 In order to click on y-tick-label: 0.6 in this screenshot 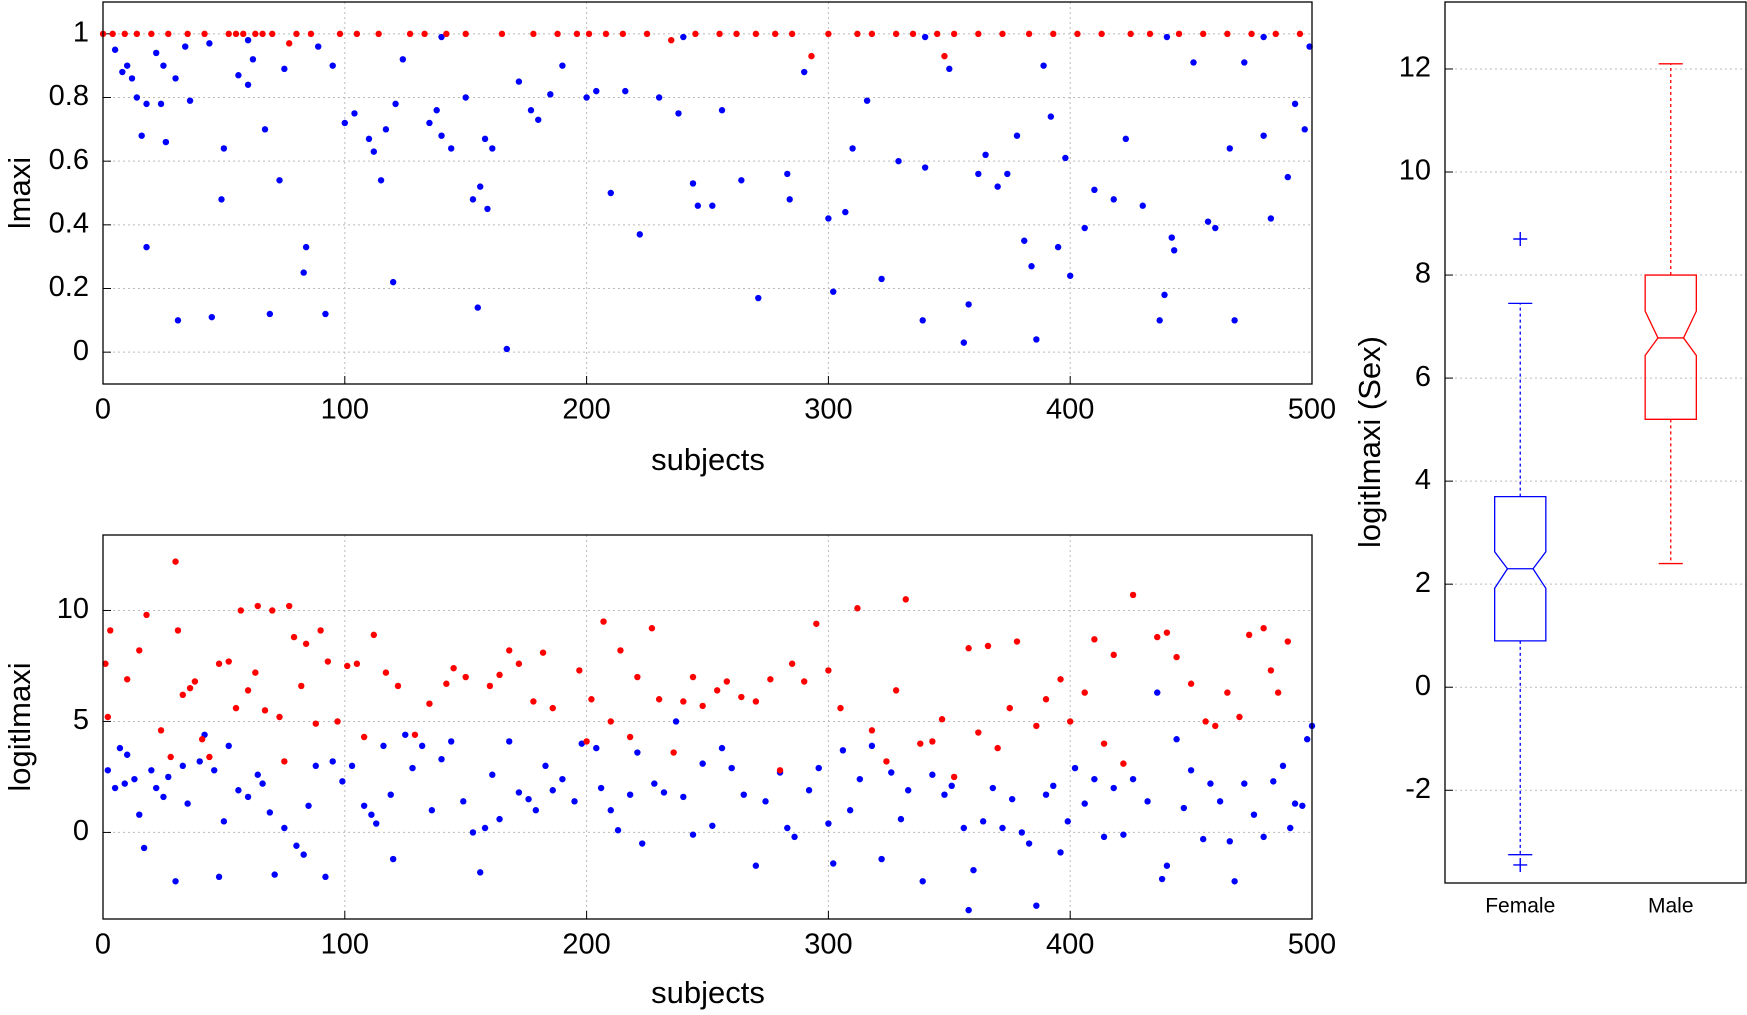, I will do `click(69, 160)`.